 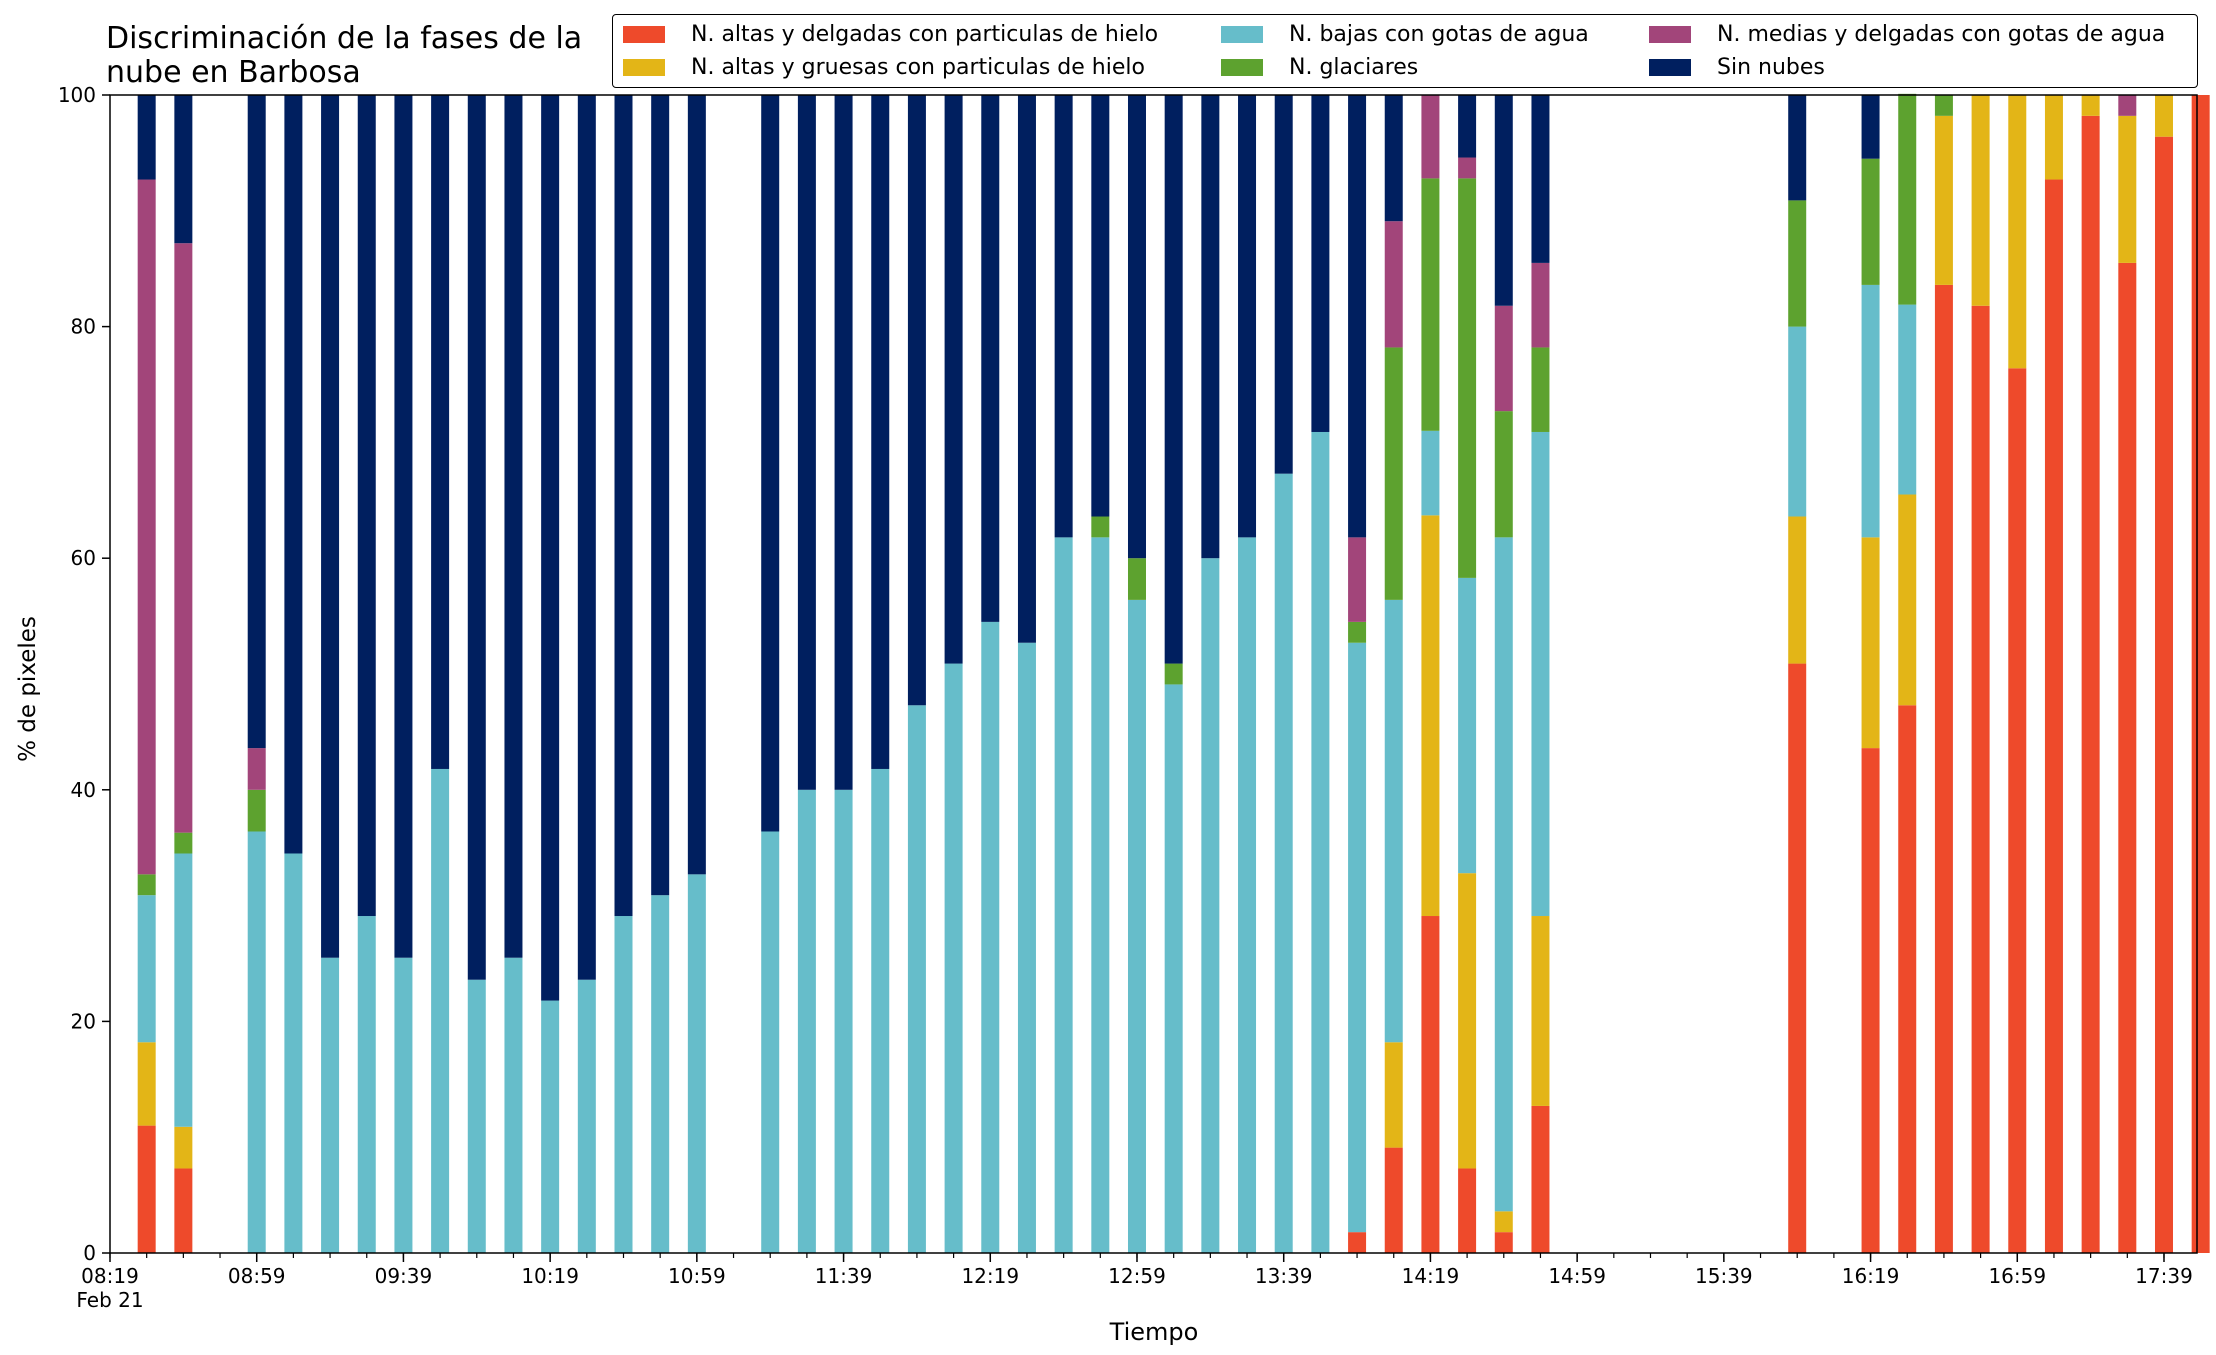 I want to click on x-tick-label: 08:59, so click(x=257, y=1276).